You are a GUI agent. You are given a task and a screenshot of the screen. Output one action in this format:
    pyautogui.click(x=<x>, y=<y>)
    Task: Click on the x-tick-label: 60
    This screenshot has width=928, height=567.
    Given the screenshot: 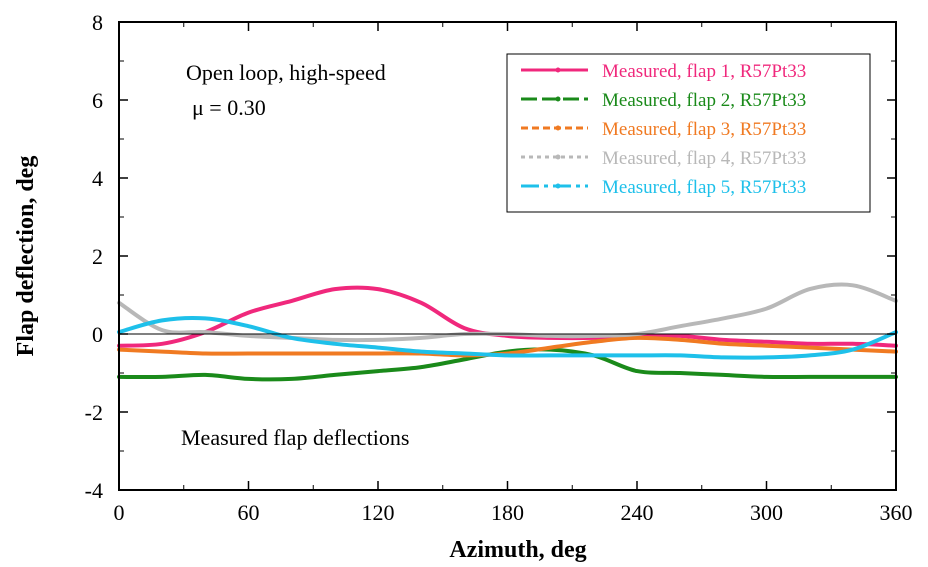 What is the action you would take?
    pyautogui.click(x=249, y=512)
    